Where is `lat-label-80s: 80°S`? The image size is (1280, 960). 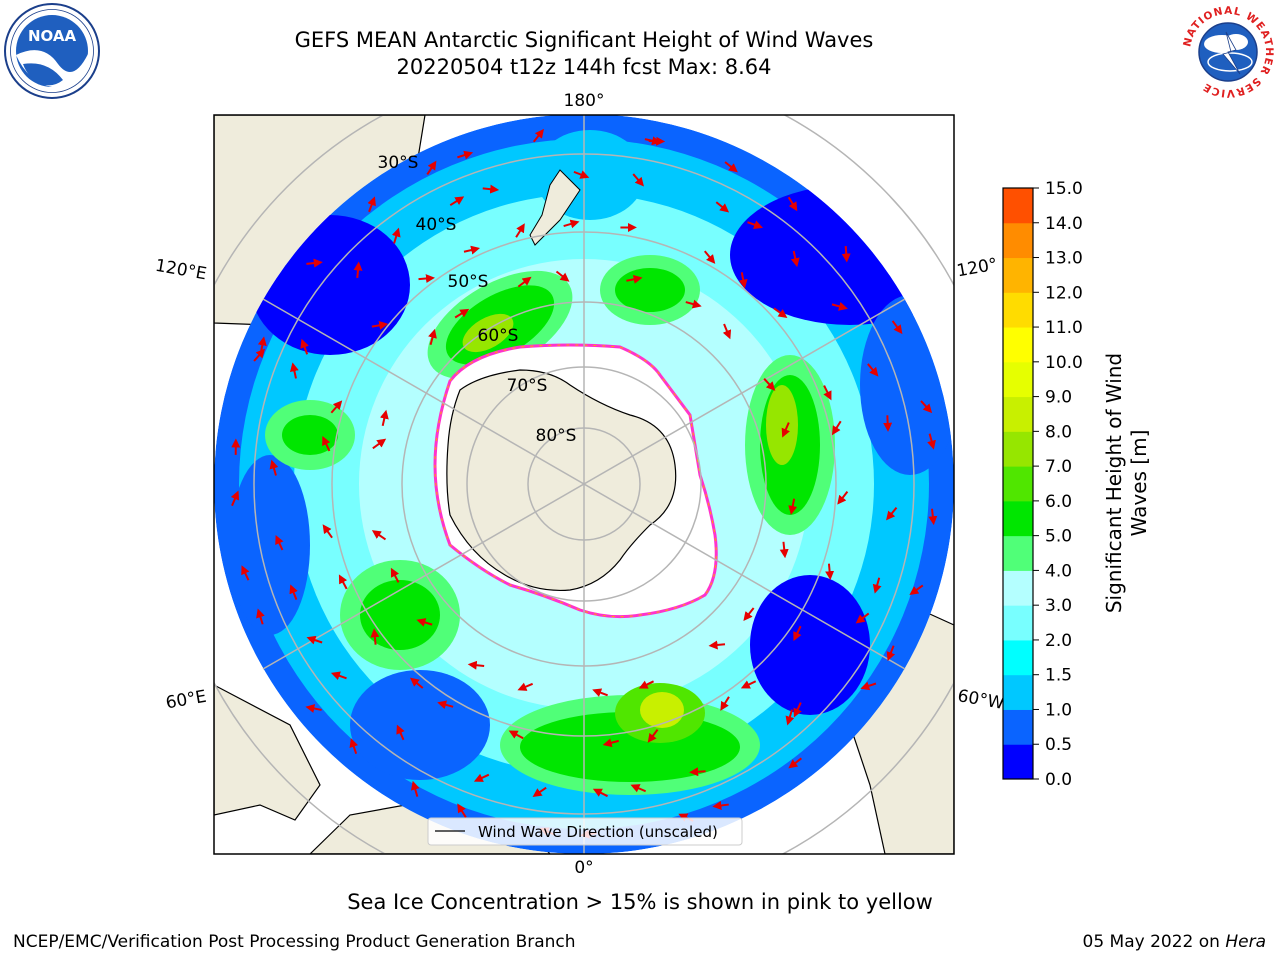
lat-label-80s: 80°S is located at coordinates (556, 436).